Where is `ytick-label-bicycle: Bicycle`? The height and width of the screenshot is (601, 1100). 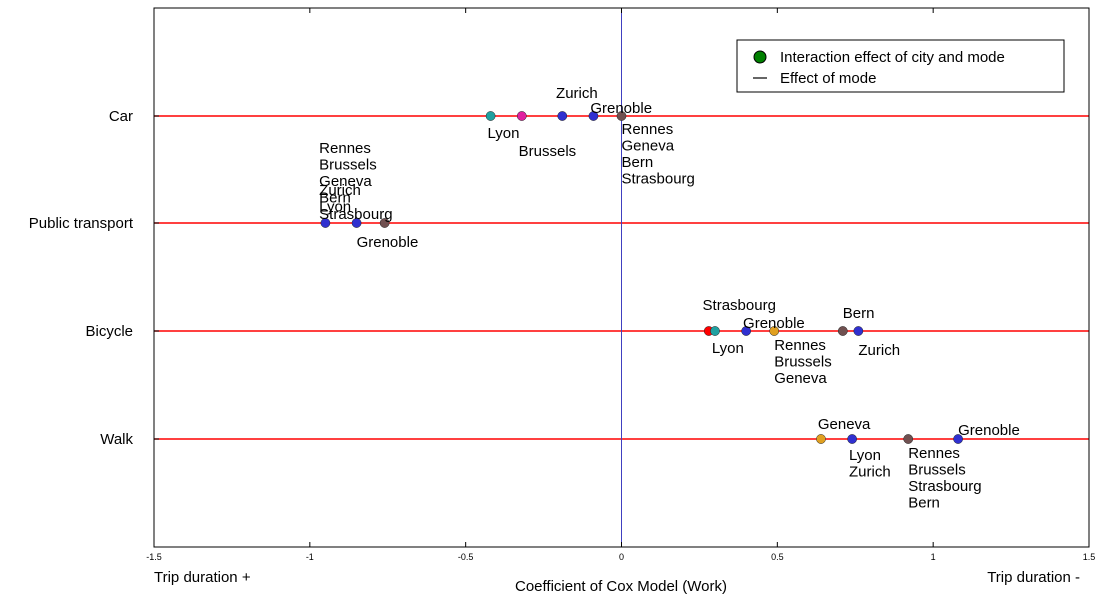 ytick-label-bicycle: Bicycle is located at coordinates (109, 331).